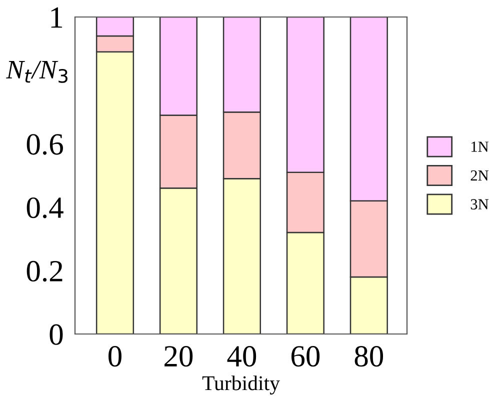  What do you see at coordinates (241, 385) in the screenshot?
I see `x-axis-title: Turbidity` at bounding box center [241, 385].